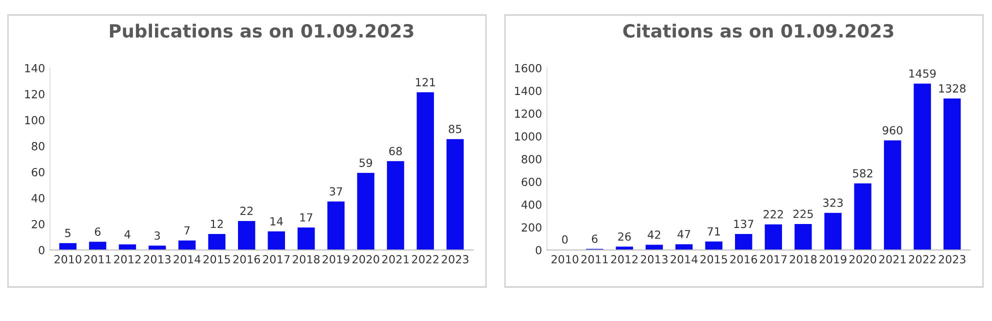 The height and width of the screenshot is (321, 992). Describe the element at coordinates (34, 94) in the screenshot. I see `y-tick-label: 120` at that location.